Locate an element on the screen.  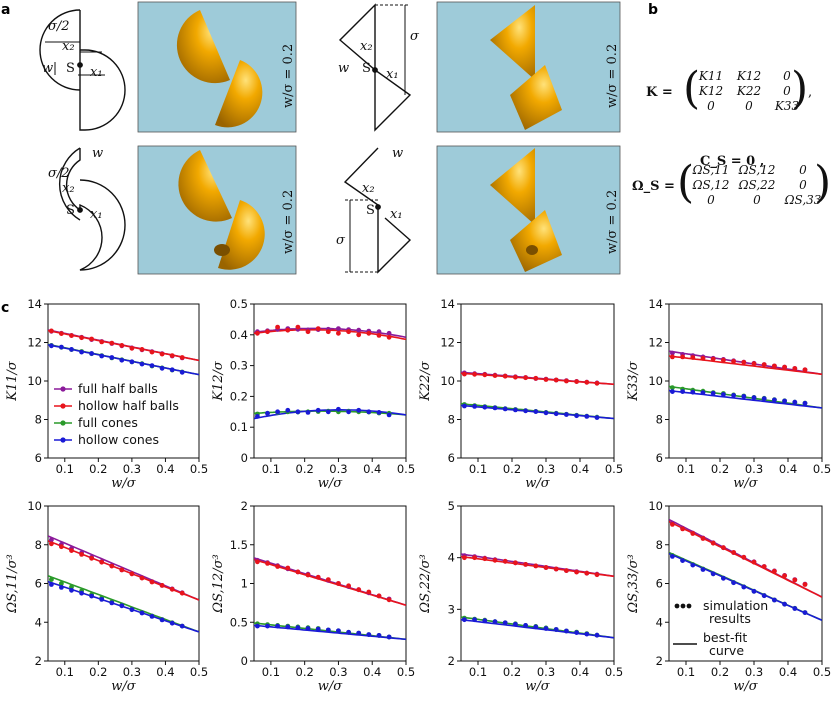
K-brace-right: ) is located at coordinates (799, 88).